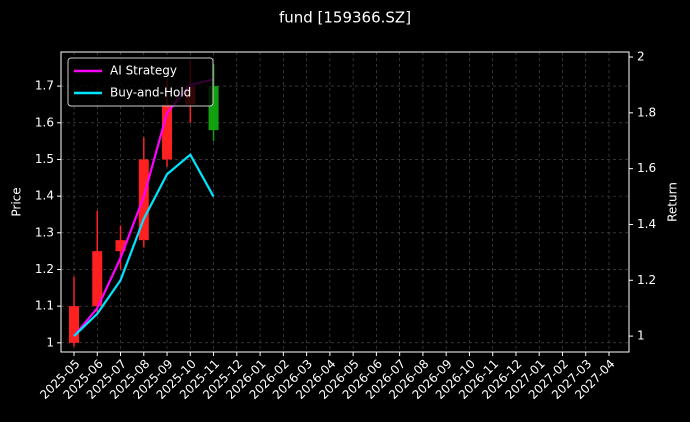 This screenshot has height=422, width=690. What do you see at coordinates (143, 71) in the screenshot?
I see `legend-label: AI Strategy` at bounding box center [143, 71].